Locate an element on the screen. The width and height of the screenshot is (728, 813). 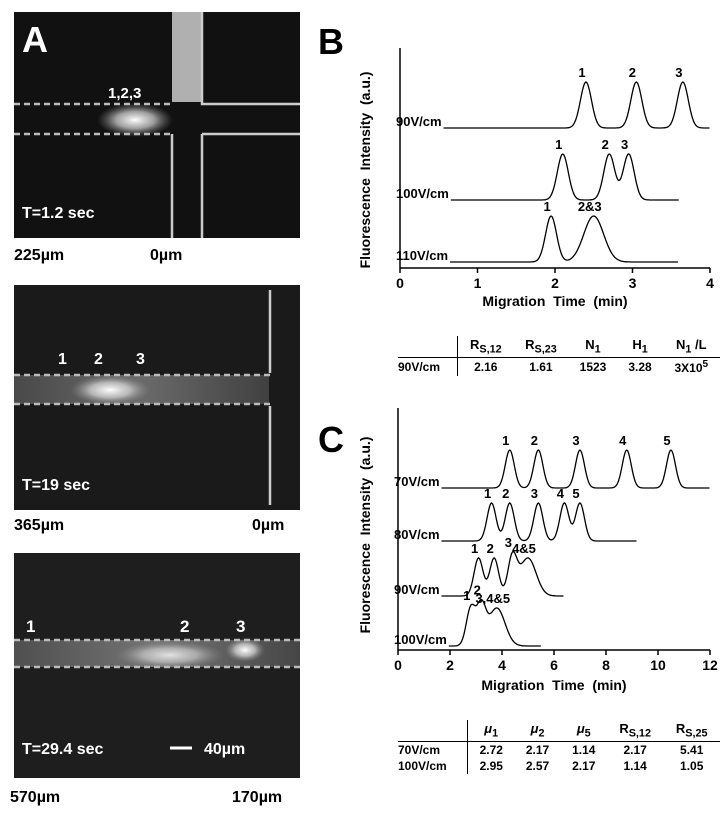
trace-name: 90V/cm is located at coordinates (417, 589).